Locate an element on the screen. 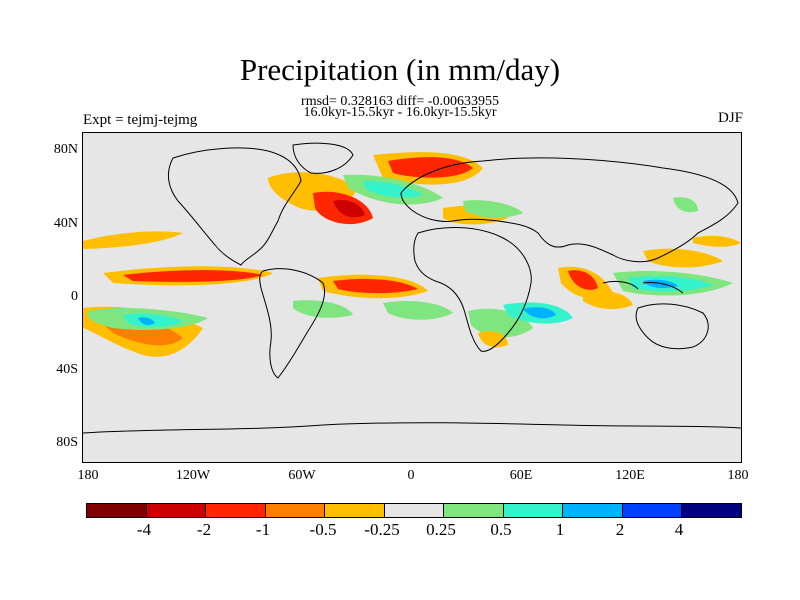  x-axis-label-120w: 120W is located at coordinates (193, 475).